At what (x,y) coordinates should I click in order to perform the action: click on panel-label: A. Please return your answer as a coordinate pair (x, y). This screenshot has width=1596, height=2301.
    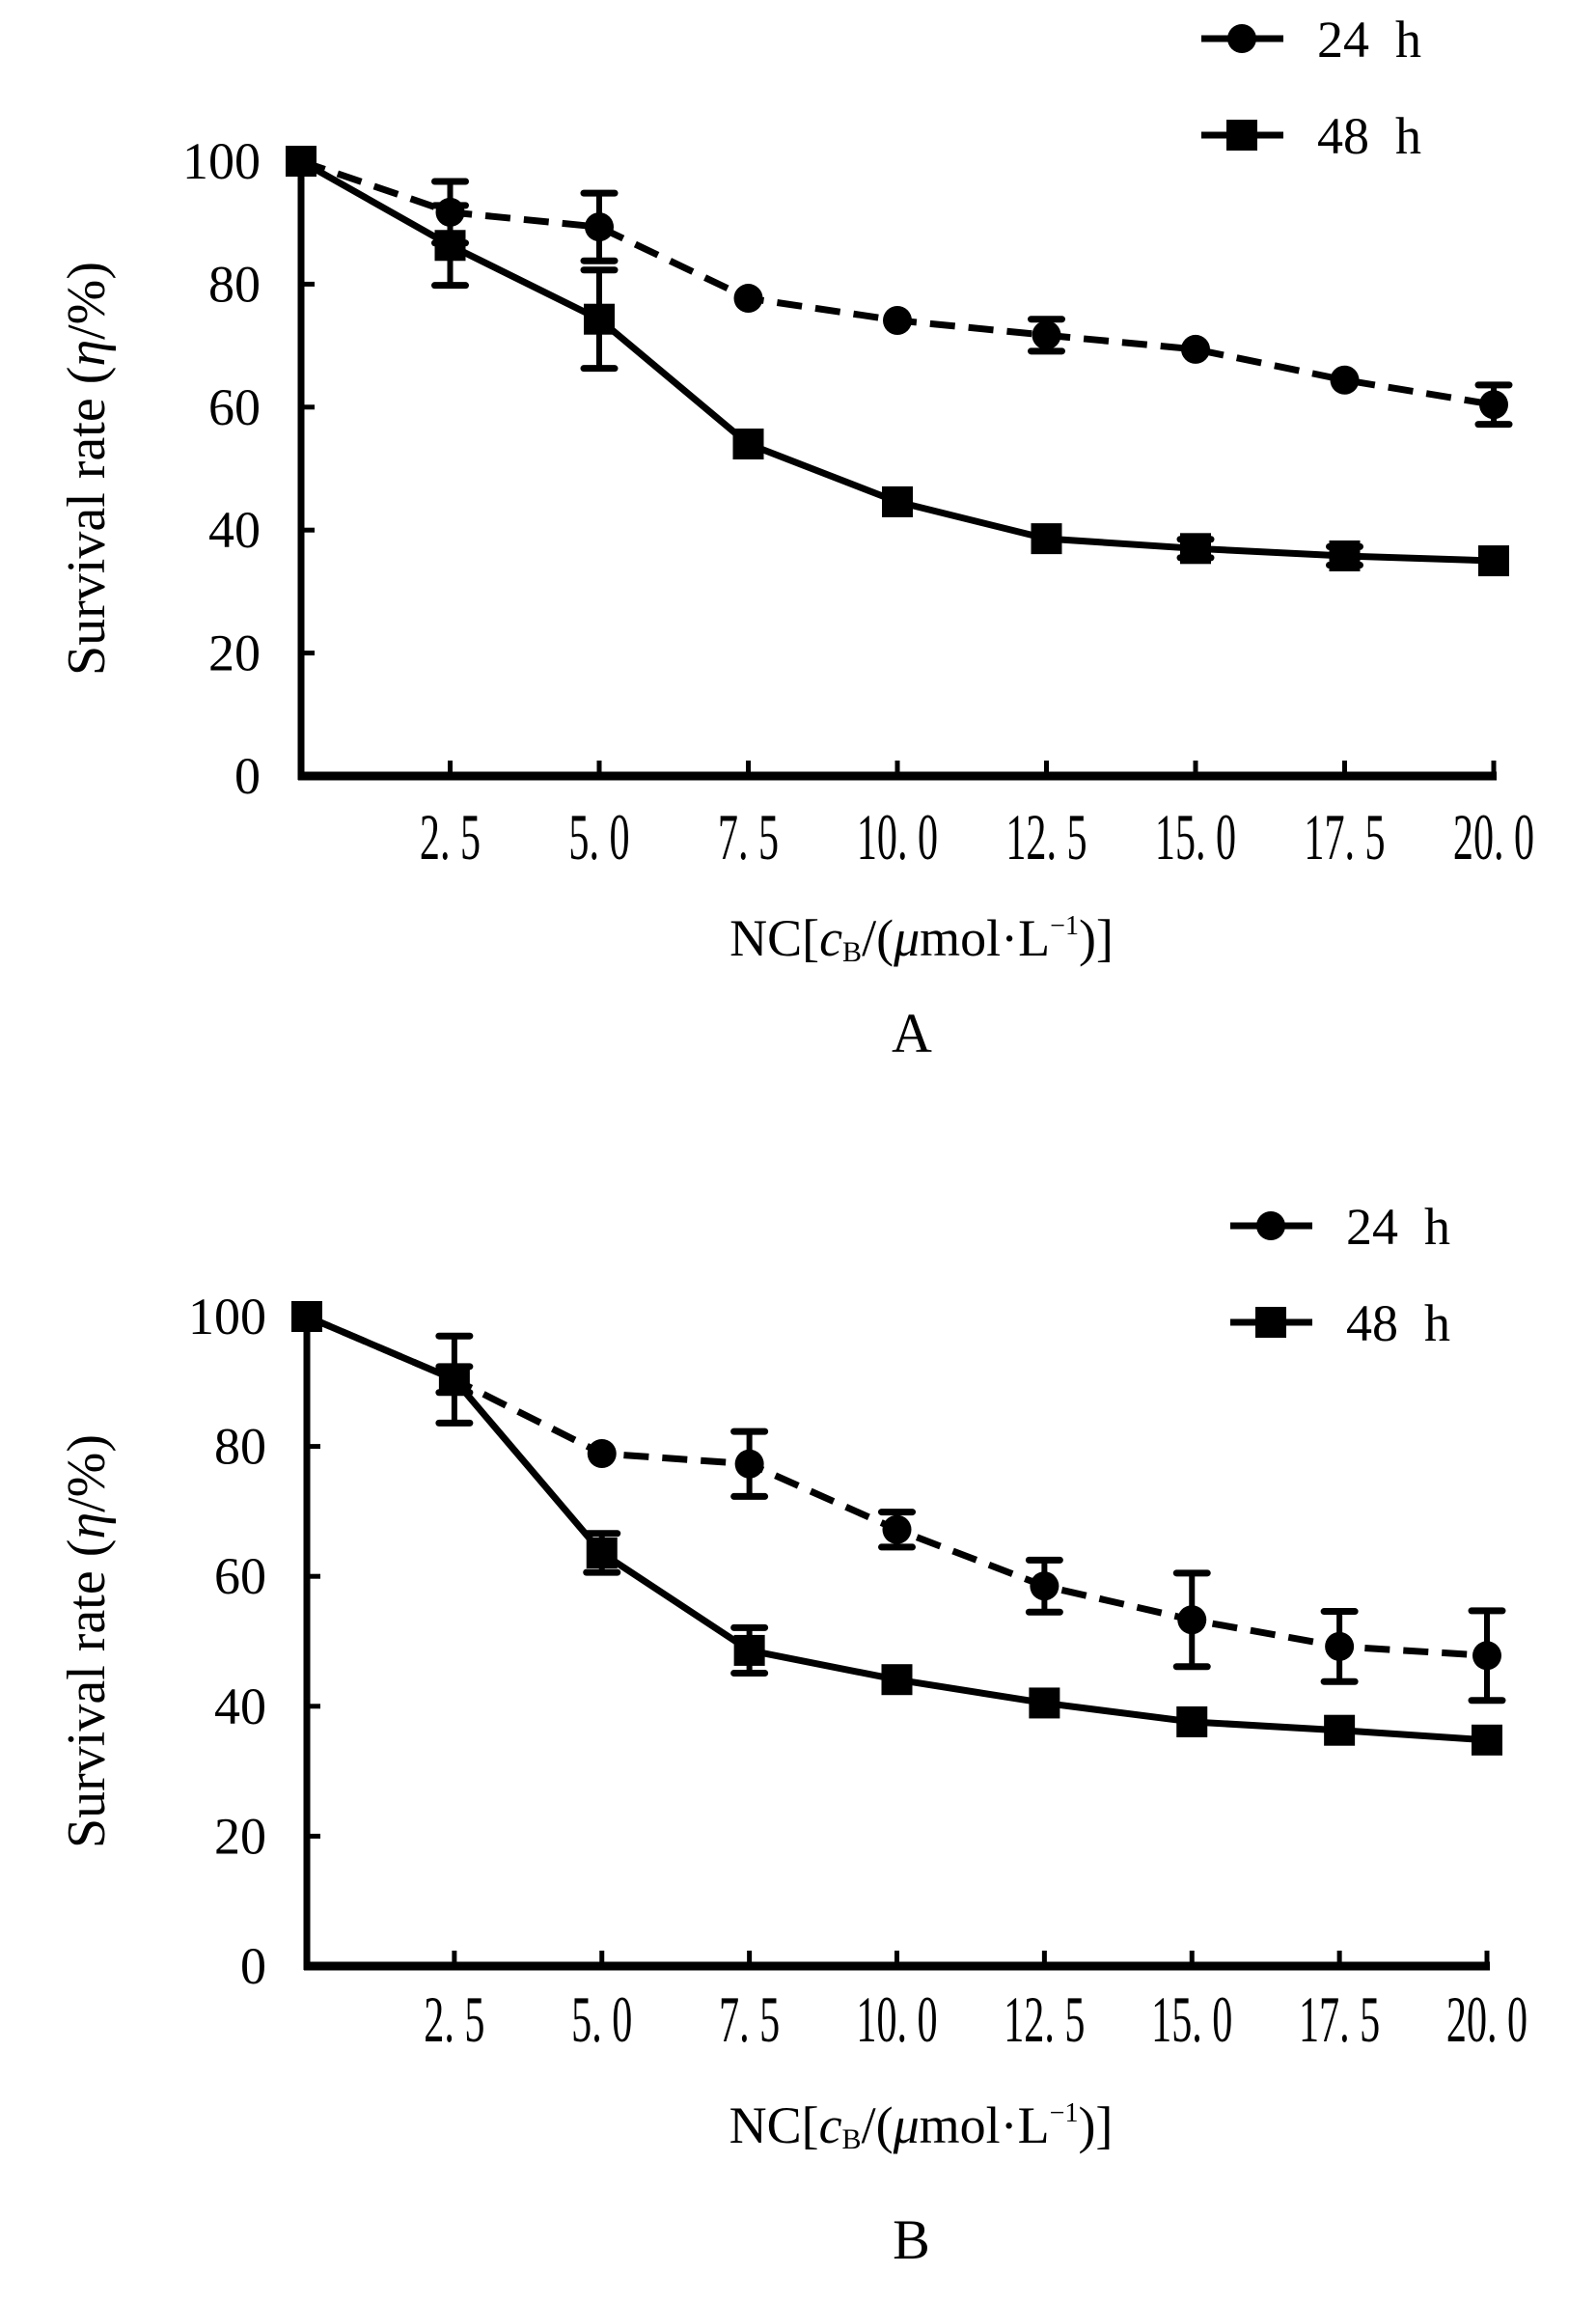
    Looking at the image, I should click on (912, 1033).